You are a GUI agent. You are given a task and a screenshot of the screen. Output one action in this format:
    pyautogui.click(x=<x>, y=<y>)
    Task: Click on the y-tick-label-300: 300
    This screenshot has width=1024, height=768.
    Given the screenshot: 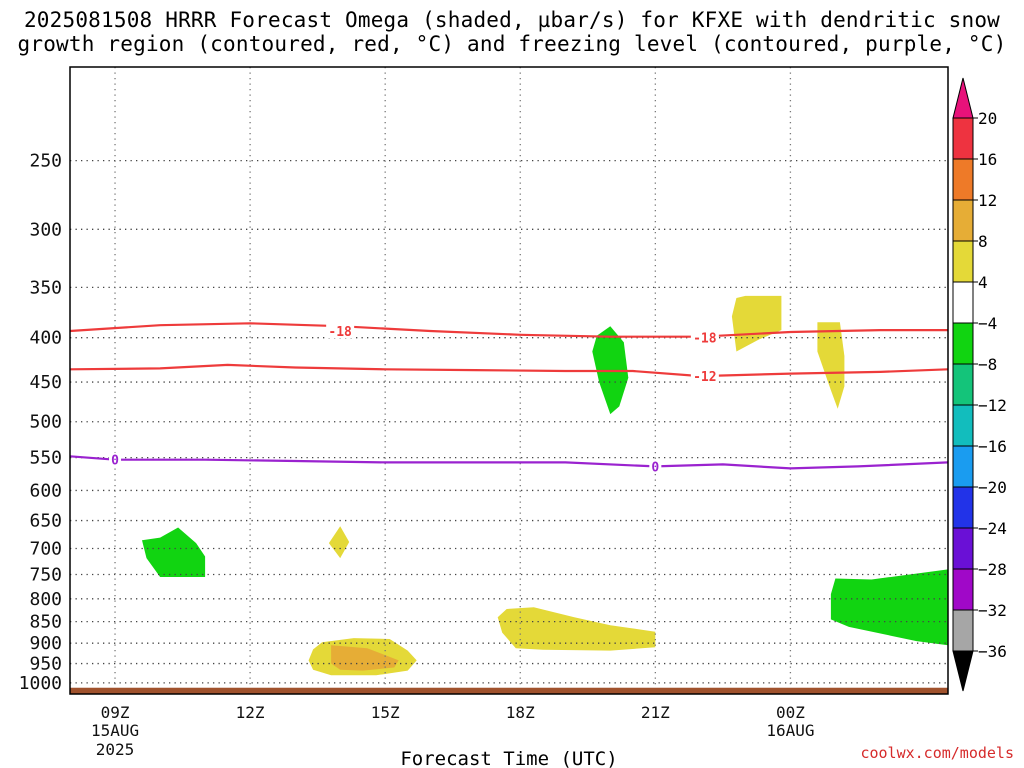 What is the action you would take?
    pyautogui.click(x=45, y=229)
    